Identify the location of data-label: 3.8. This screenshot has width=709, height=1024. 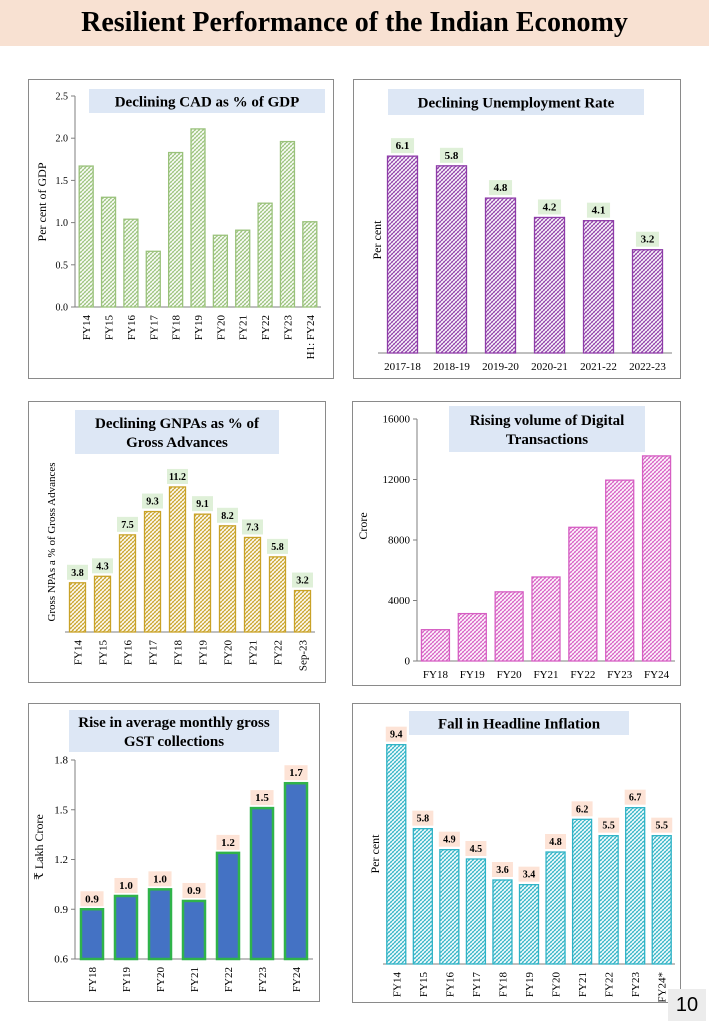
(77, 573).